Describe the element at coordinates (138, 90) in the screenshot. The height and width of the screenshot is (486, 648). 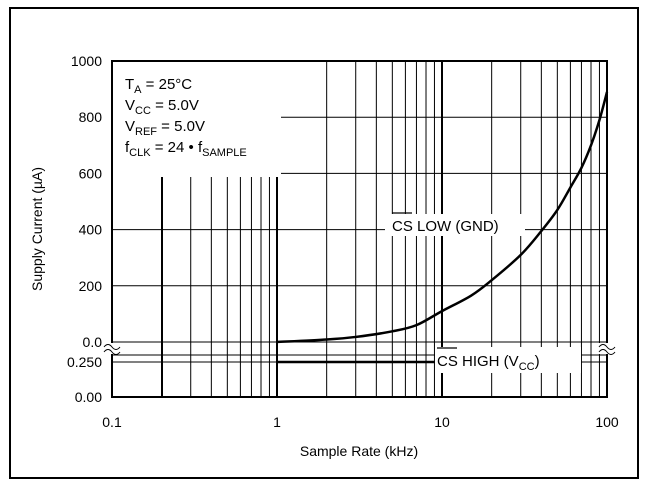
I see `condition-subscript: A` at that location.